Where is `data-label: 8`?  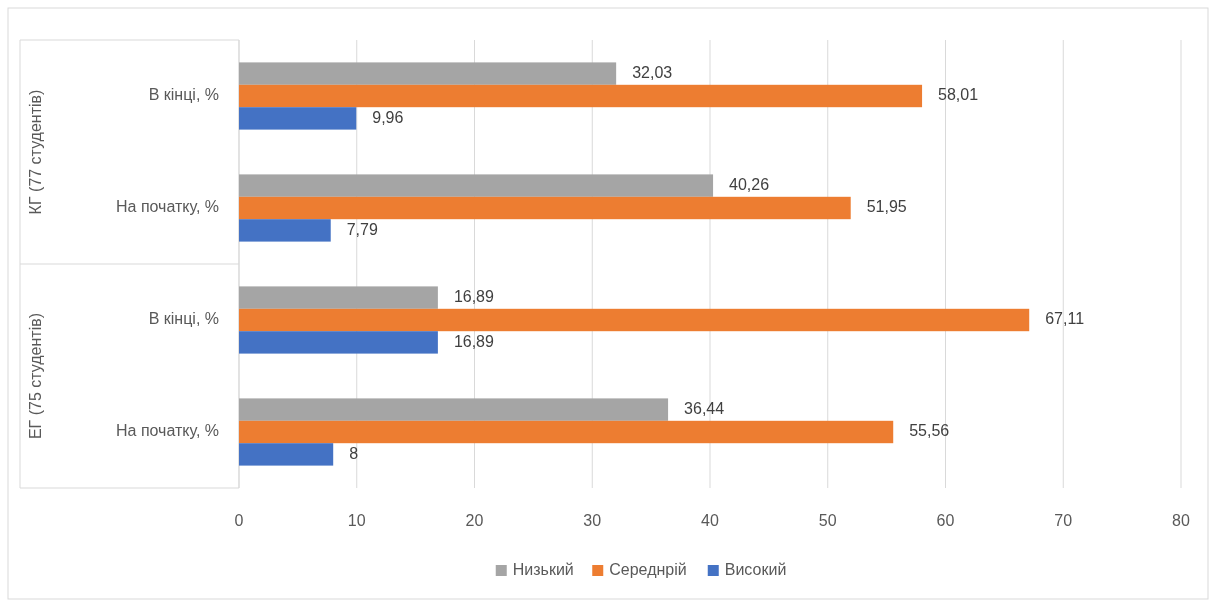
data-label: 8 is located at coordinates (354, 453).